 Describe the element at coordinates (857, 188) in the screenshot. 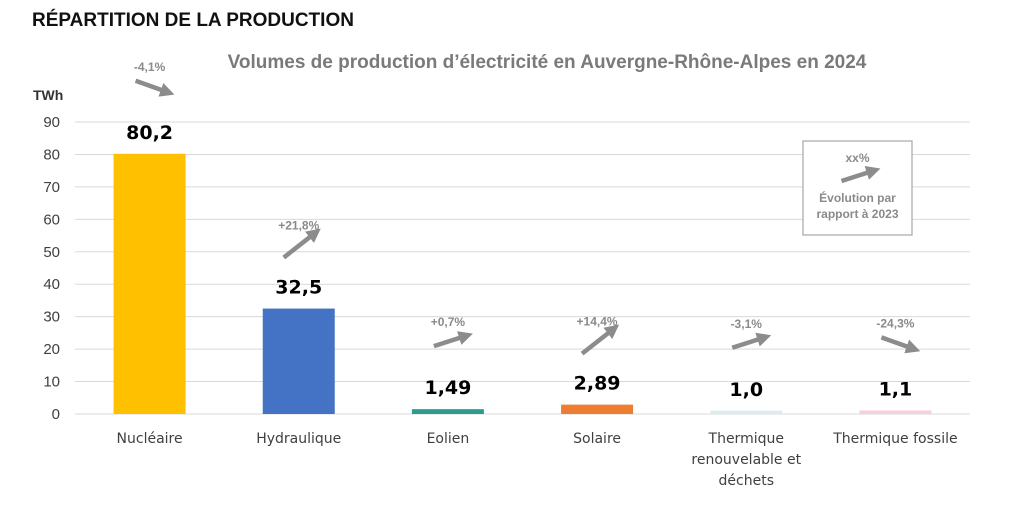

I see `legend-box` at that location.